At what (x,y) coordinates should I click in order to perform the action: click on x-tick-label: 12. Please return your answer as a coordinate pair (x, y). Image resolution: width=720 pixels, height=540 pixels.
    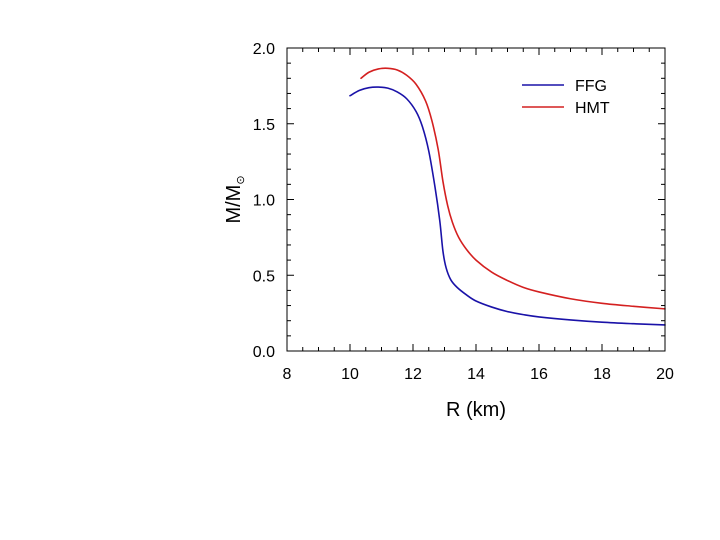
    Looking at the image, I should click on (413, 374).